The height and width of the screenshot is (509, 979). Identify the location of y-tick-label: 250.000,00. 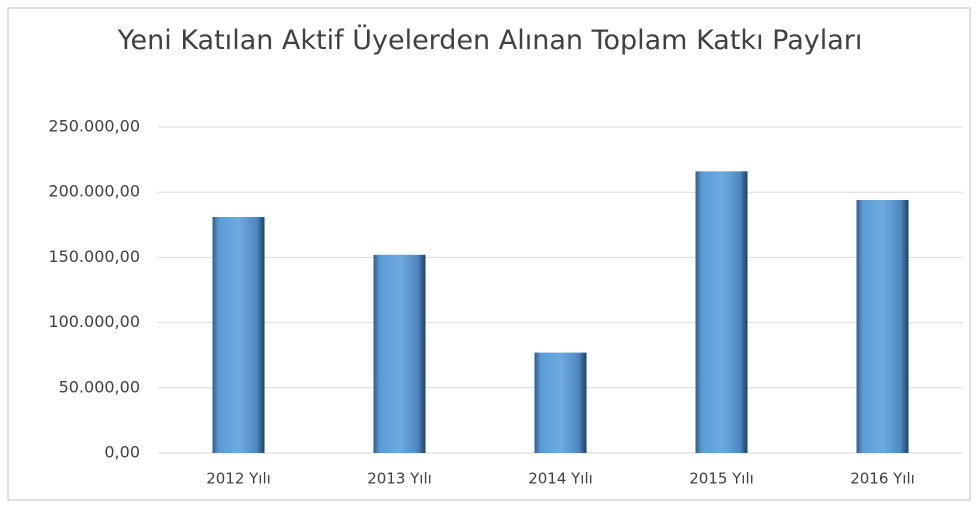
(94, 126).